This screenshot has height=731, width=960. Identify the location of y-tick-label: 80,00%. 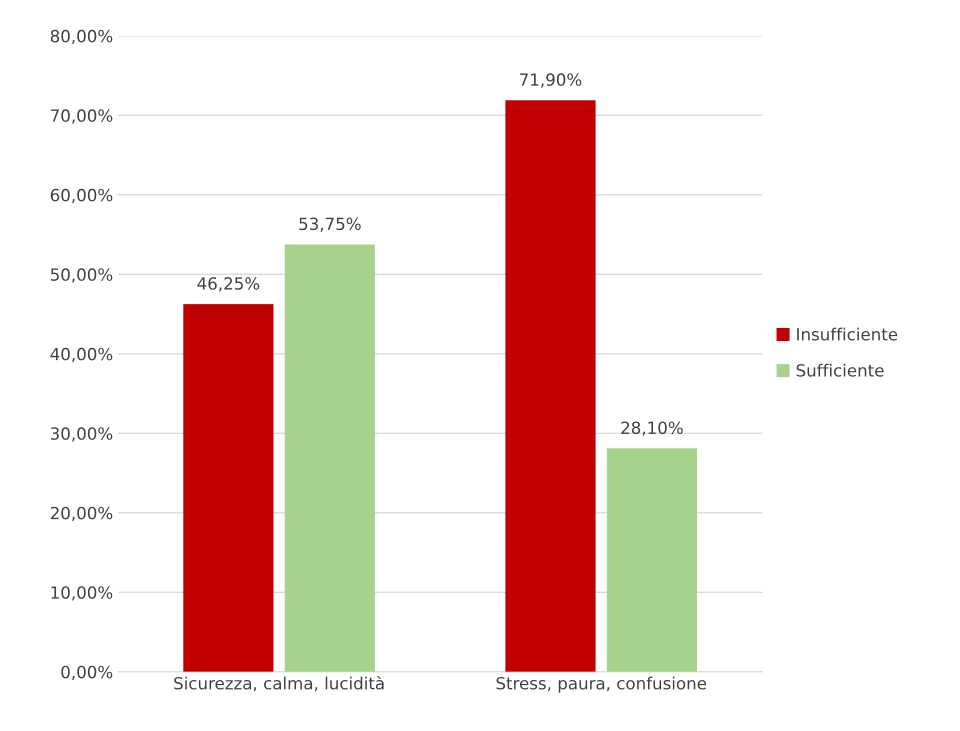
(81, 37).